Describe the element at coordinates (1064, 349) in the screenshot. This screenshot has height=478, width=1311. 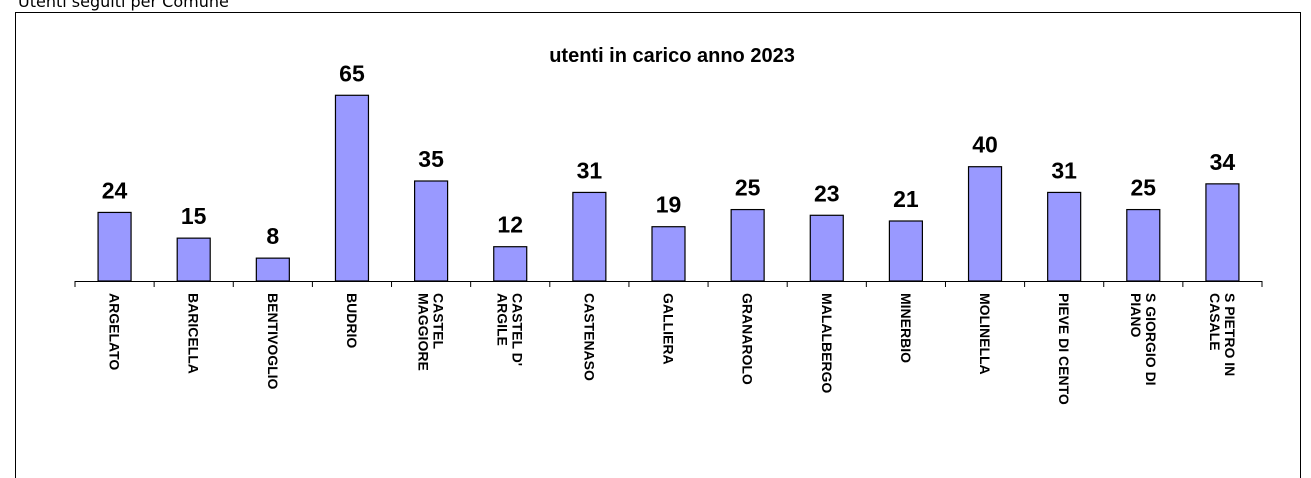
I see `x-tick-label: PIEVE DI CENTO` at that location.